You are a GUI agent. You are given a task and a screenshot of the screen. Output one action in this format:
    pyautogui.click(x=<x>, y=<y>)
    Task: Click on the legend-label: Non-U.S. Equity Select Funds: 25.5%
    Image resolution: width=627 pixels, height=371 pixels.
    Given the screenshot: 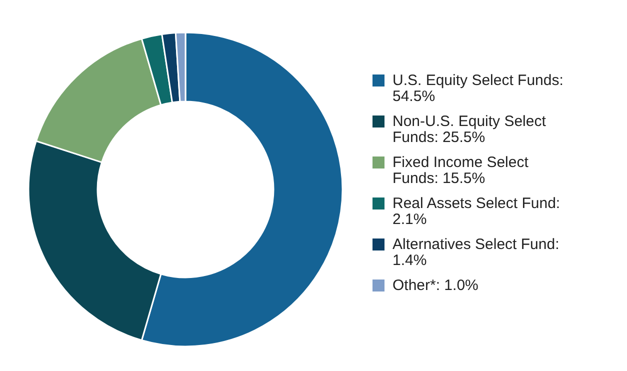 What is the action you would take?
    pyautogui.click(x=469, y=129)
    